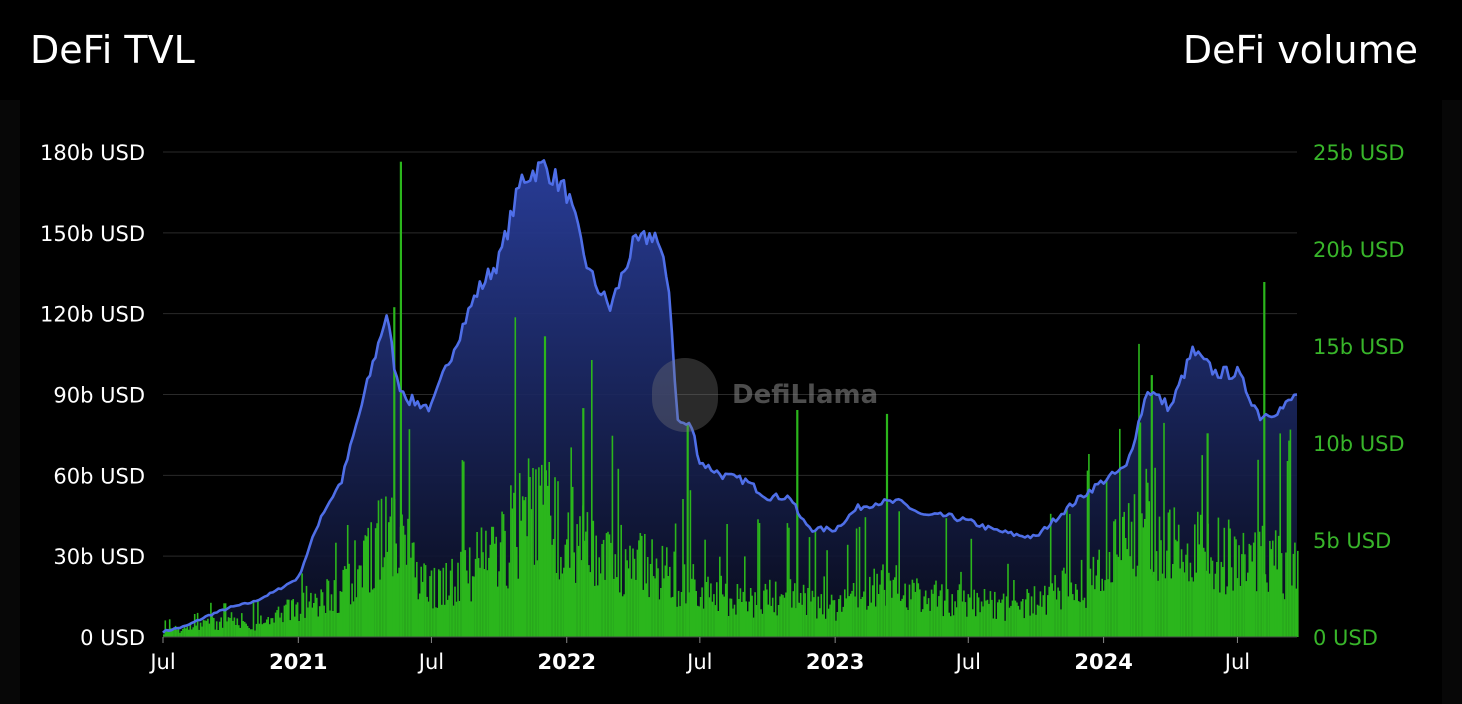 This screenshot has height=704, width=1462. What do you see at coordinates (797, 523) in the screenshot?
I see `volume-spike` at bounding box center [797, 523].